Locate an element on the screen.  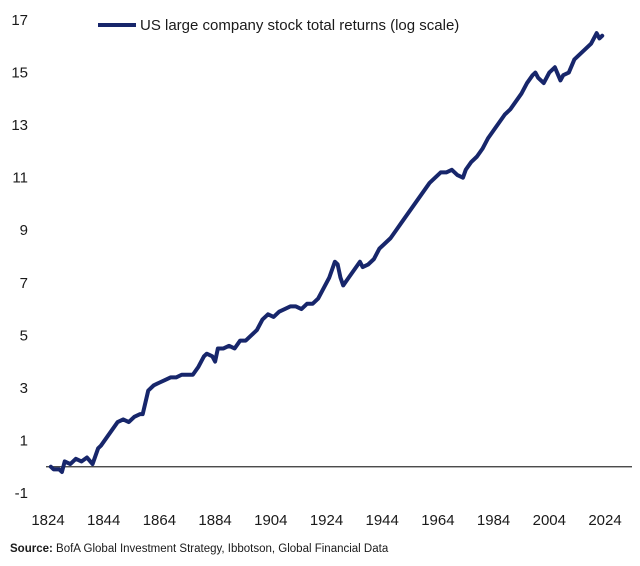
x-tick-label: 2024 is located at coordinates (604, 520).